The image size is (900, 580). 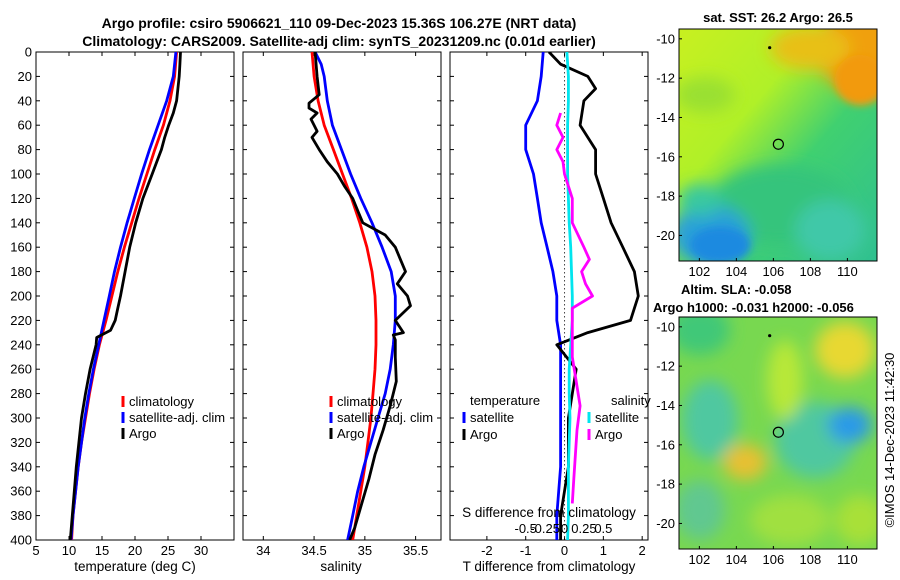 What do you see at coordinates (370, 401) in the screenshot?
I see `sal-legend-item-label: climatology` at bounding box center [370, 401].